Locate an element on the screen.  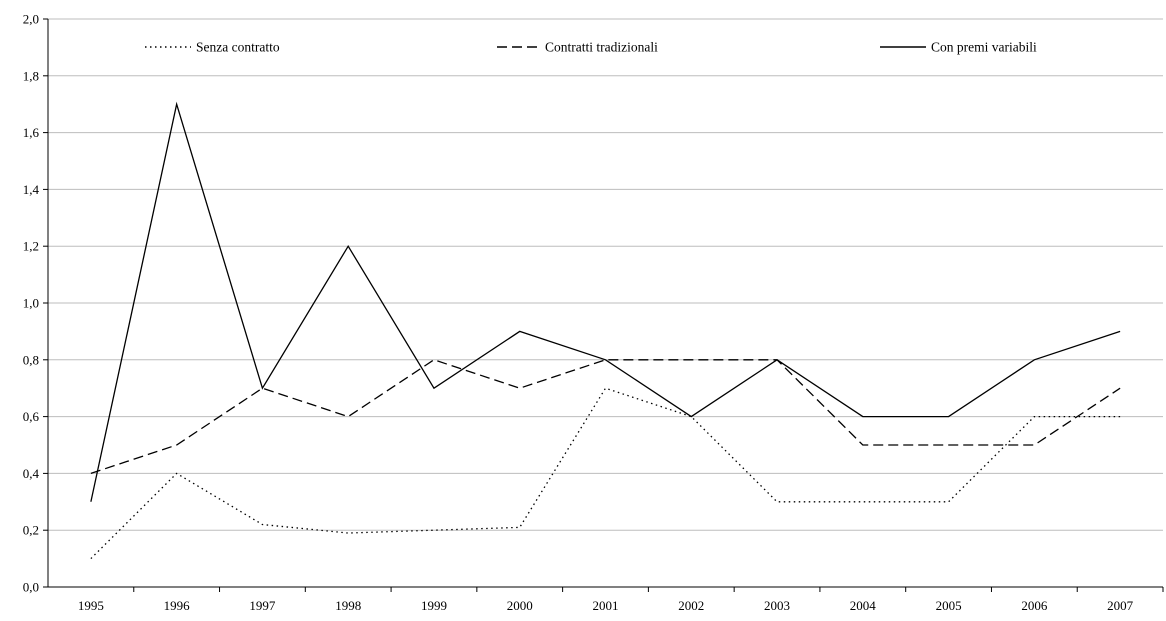
legend-item: Contratti tradizionali is located at coordinates (577, 47).